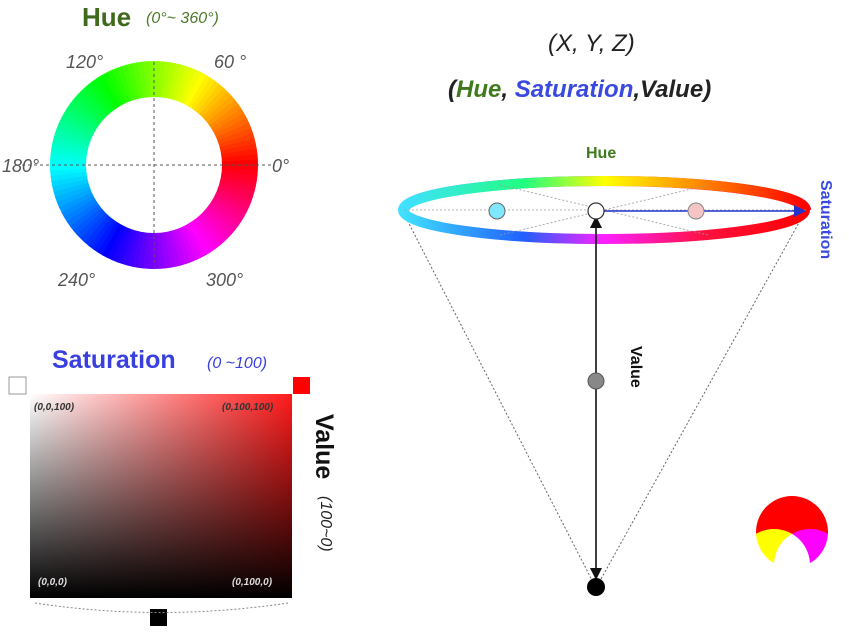  What do you see at coordinates (324, 447) in the screenshot?
I see `value-title: Value` at bounding box center [324, 447].